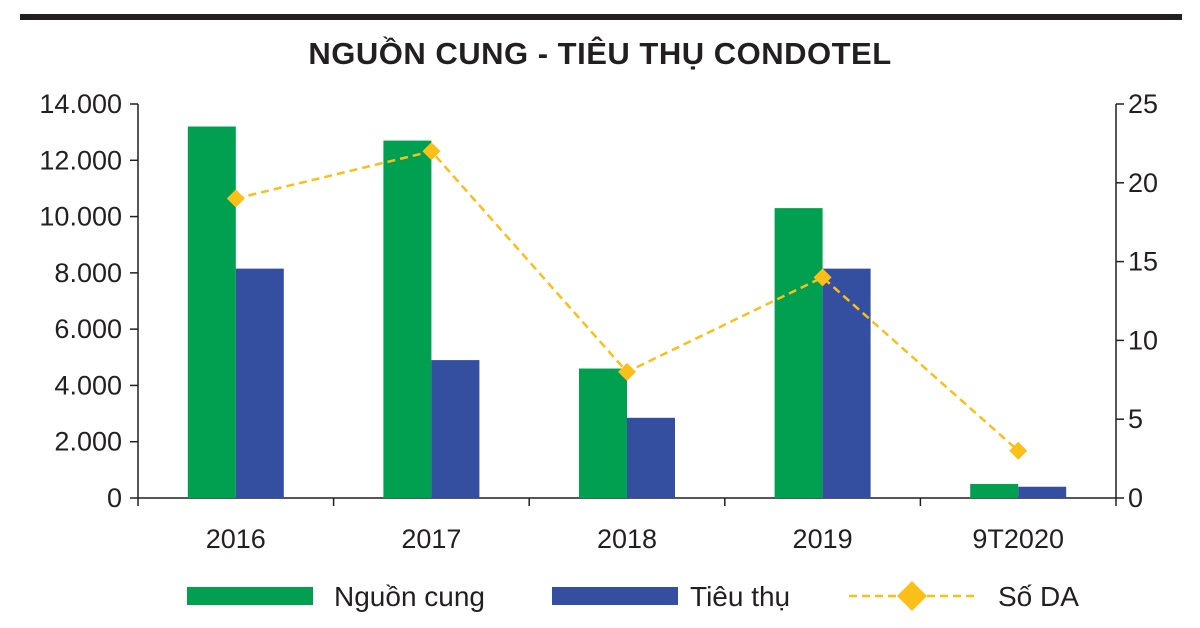  What do you see at coordinates (431, 539) in the screenshot?
I see `x-tick-label: 2017` at bounding box center [431, 539].